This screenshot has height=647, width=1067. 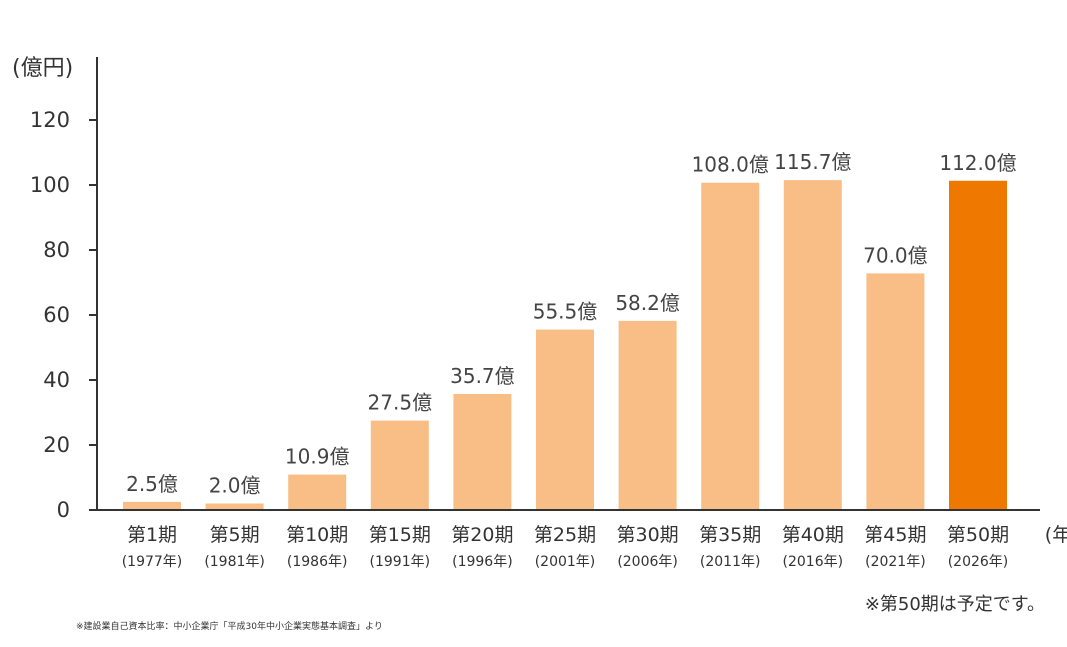 I want to click on data-label: 58.2億, so click(x=647, y=303).